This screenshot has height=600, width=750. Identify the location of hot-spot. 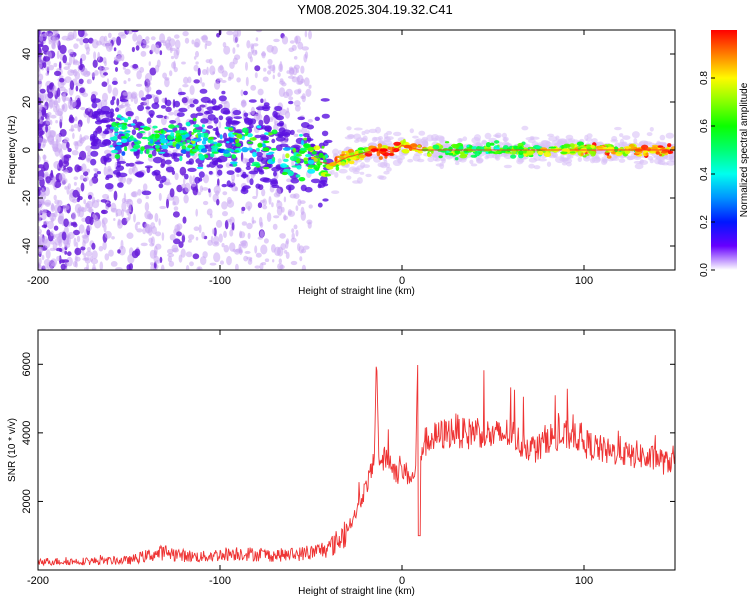
(638, 150).